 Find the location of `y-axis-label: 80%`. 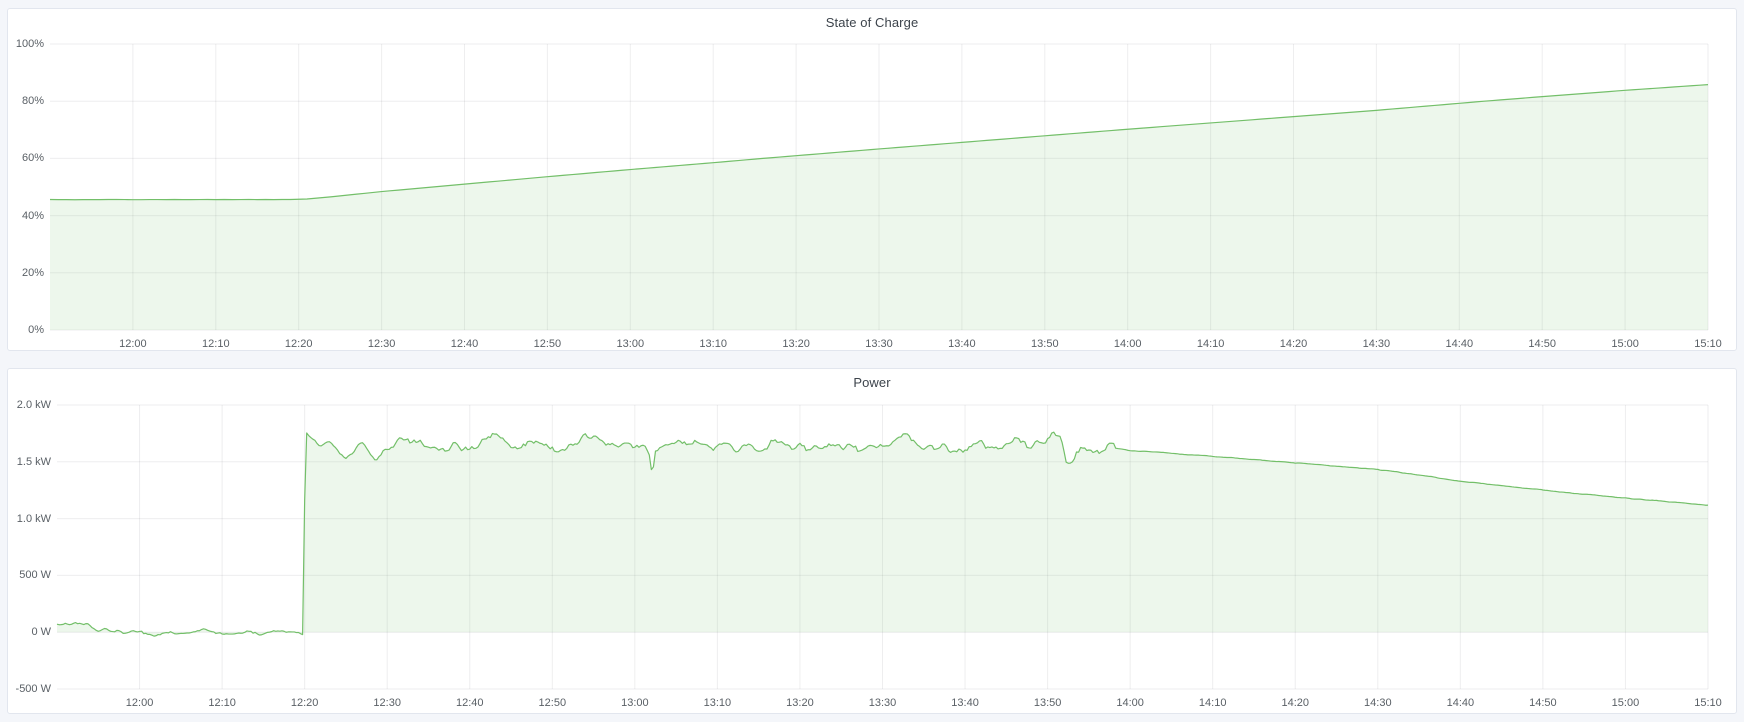

y-axis-label: 80% is located at coordinates (32, 101).